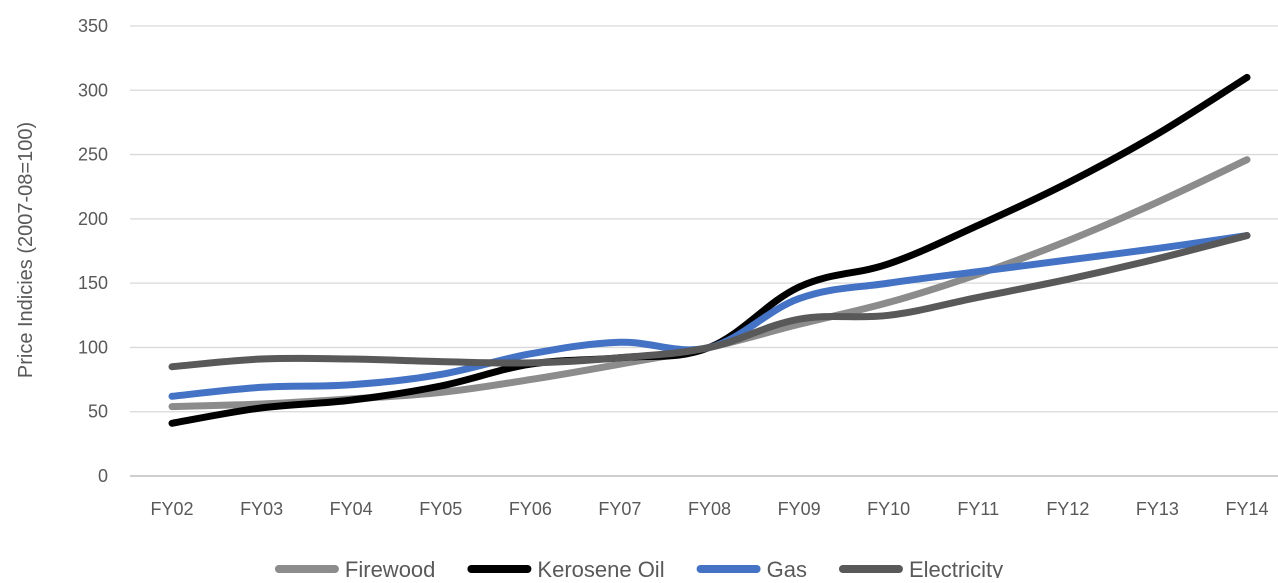 This screenshot has height=583, width=1278. What do you see at coordinates (600, 567) in the screenshot?
I see `legend-label: Kerosene Oil` at bounding box center [600, 567].